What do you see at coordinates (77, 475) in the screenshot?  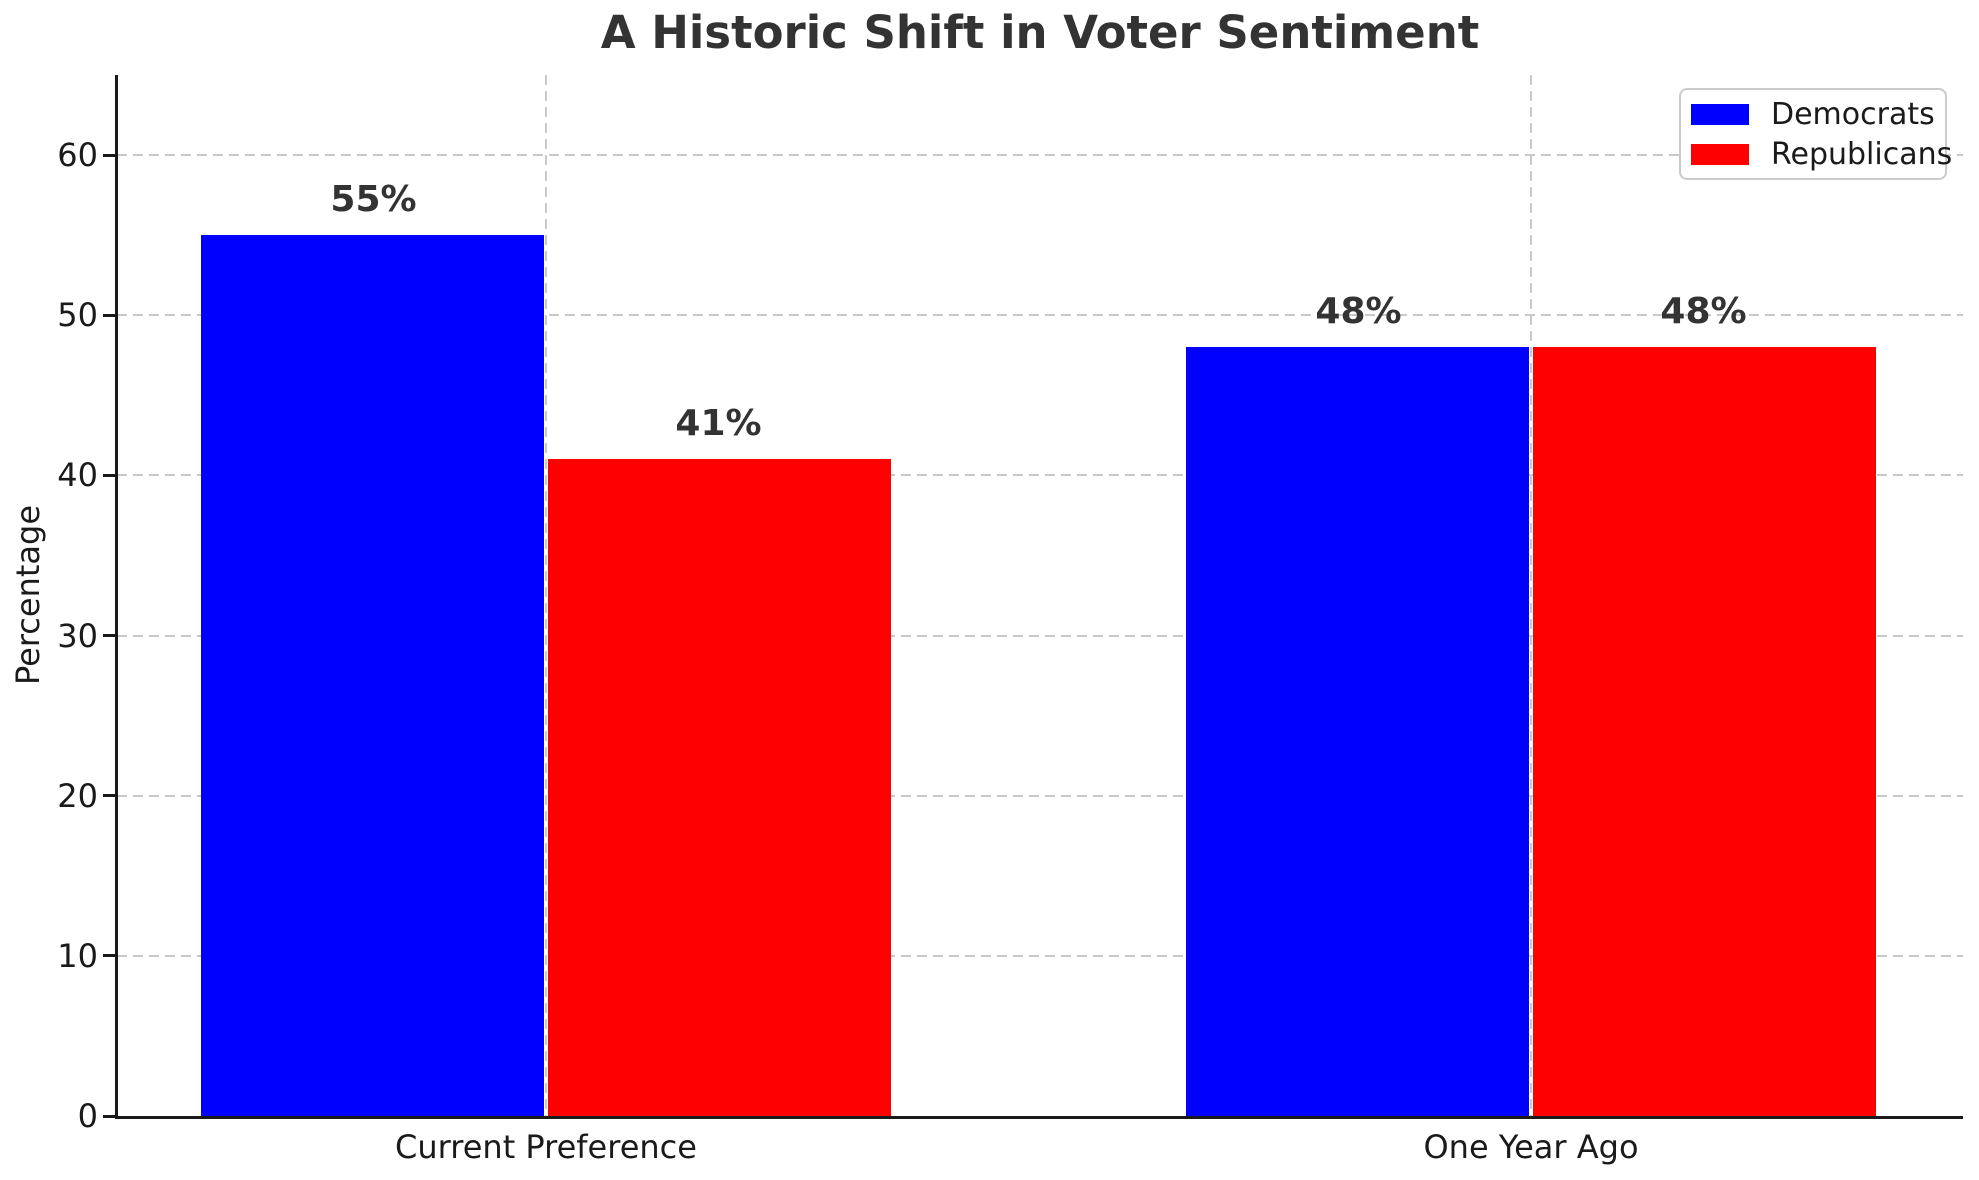 I see `y-tick-label: 40` at bounding box center [77, 475].